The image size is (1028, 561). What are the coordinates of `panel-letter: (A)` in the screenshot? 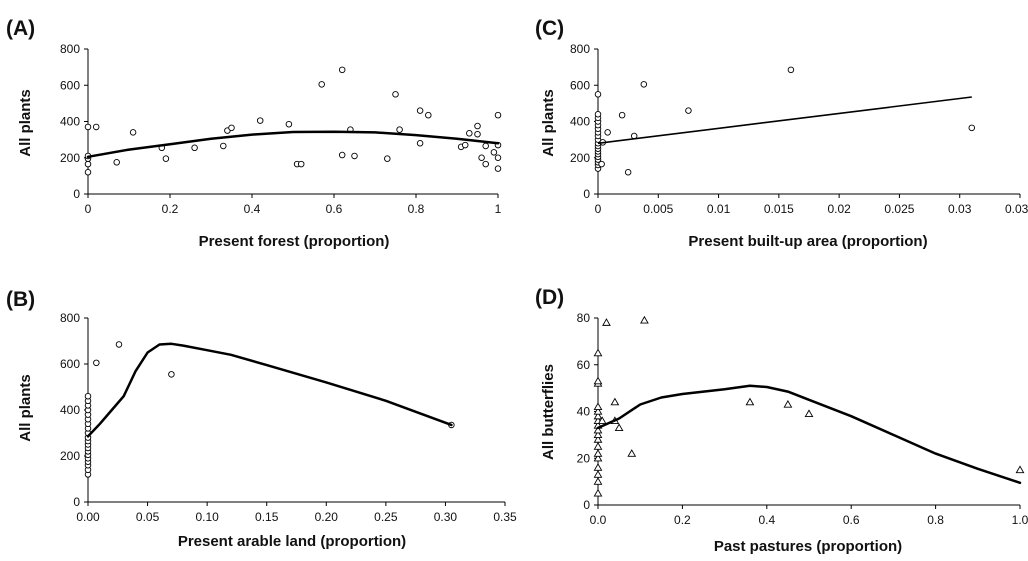 It's located at (20, 28).